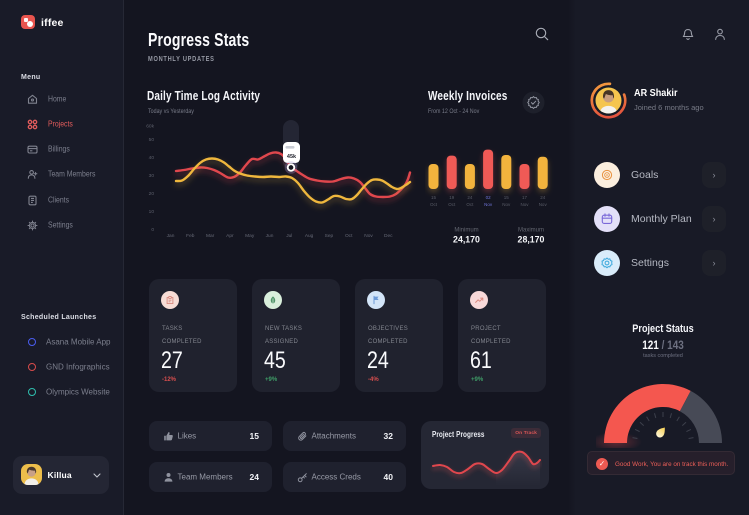  Describe the element at coordinates (329, 236) in the screenshot. I see `svg-text: Sep` at that location.